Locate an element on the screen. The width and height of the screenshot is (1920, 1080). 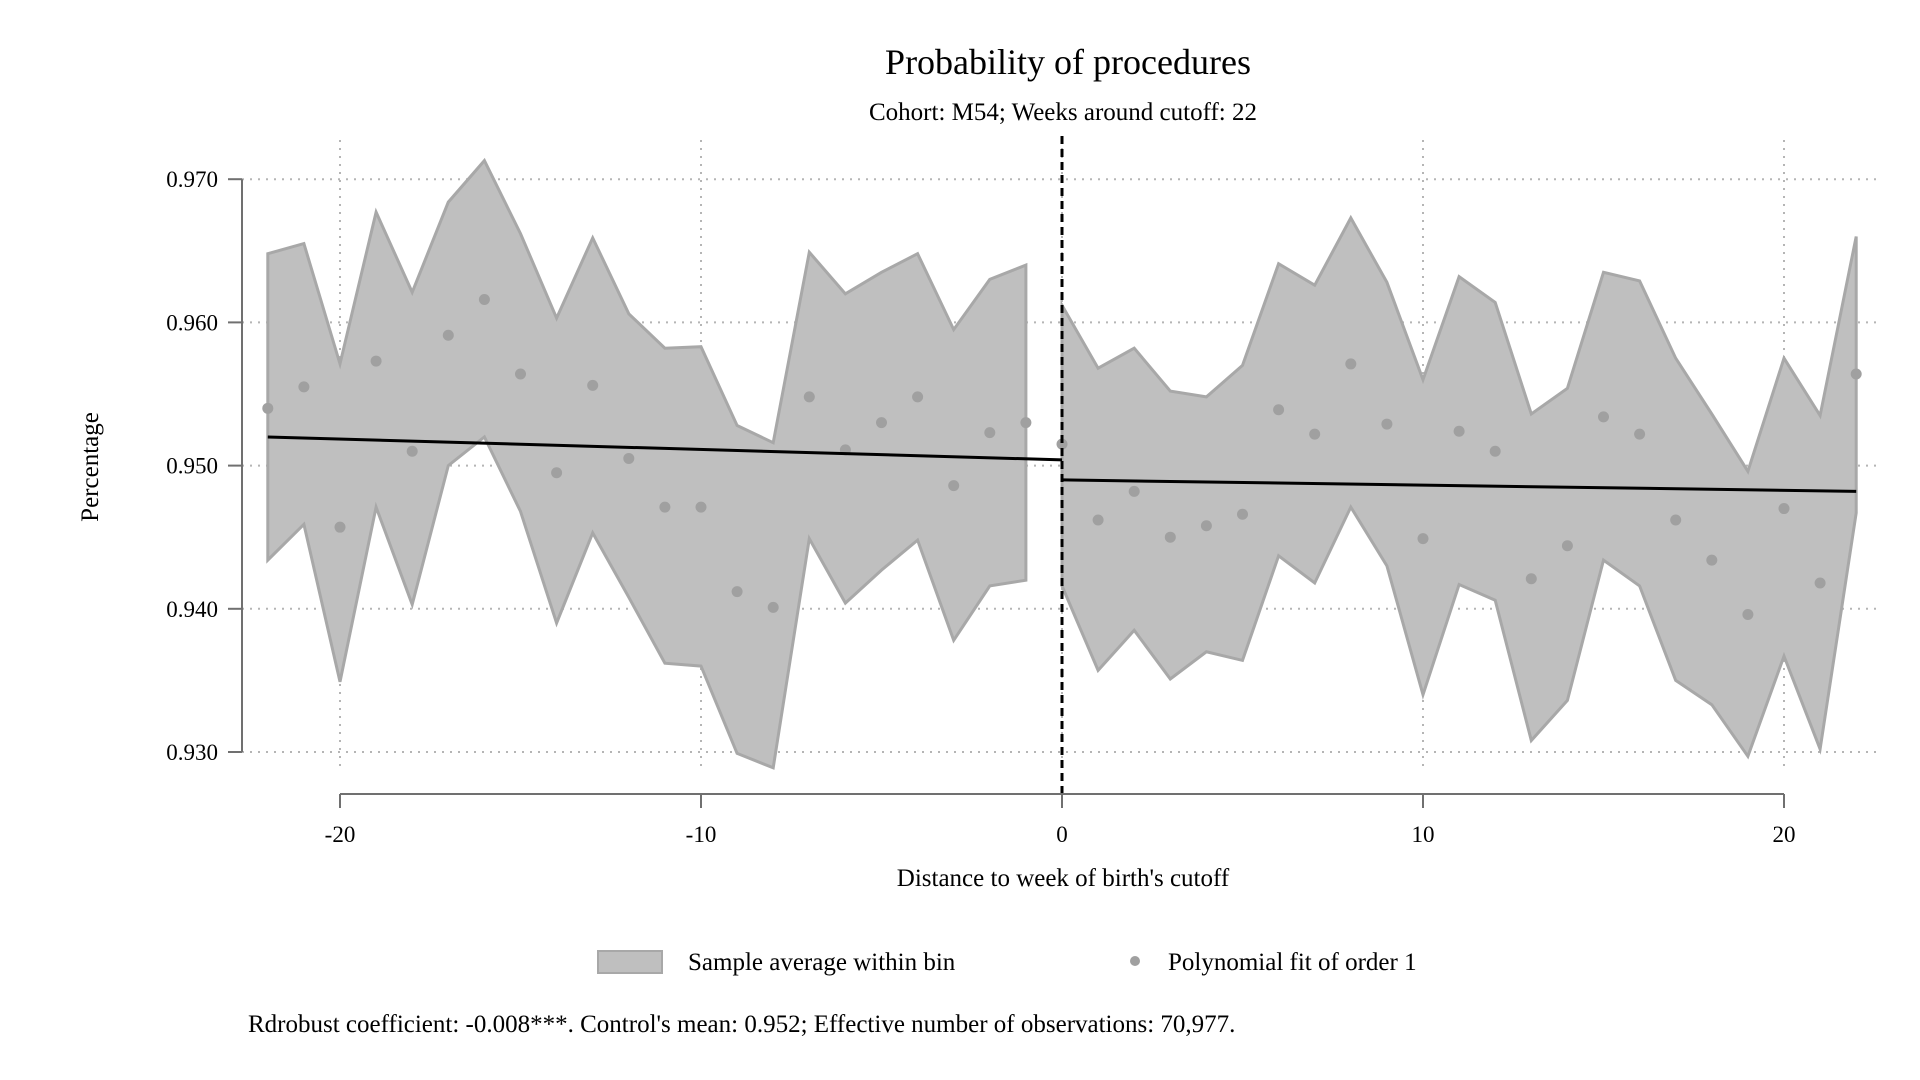
x-tick-label-0: -20 is located at coordinates (340, 834).